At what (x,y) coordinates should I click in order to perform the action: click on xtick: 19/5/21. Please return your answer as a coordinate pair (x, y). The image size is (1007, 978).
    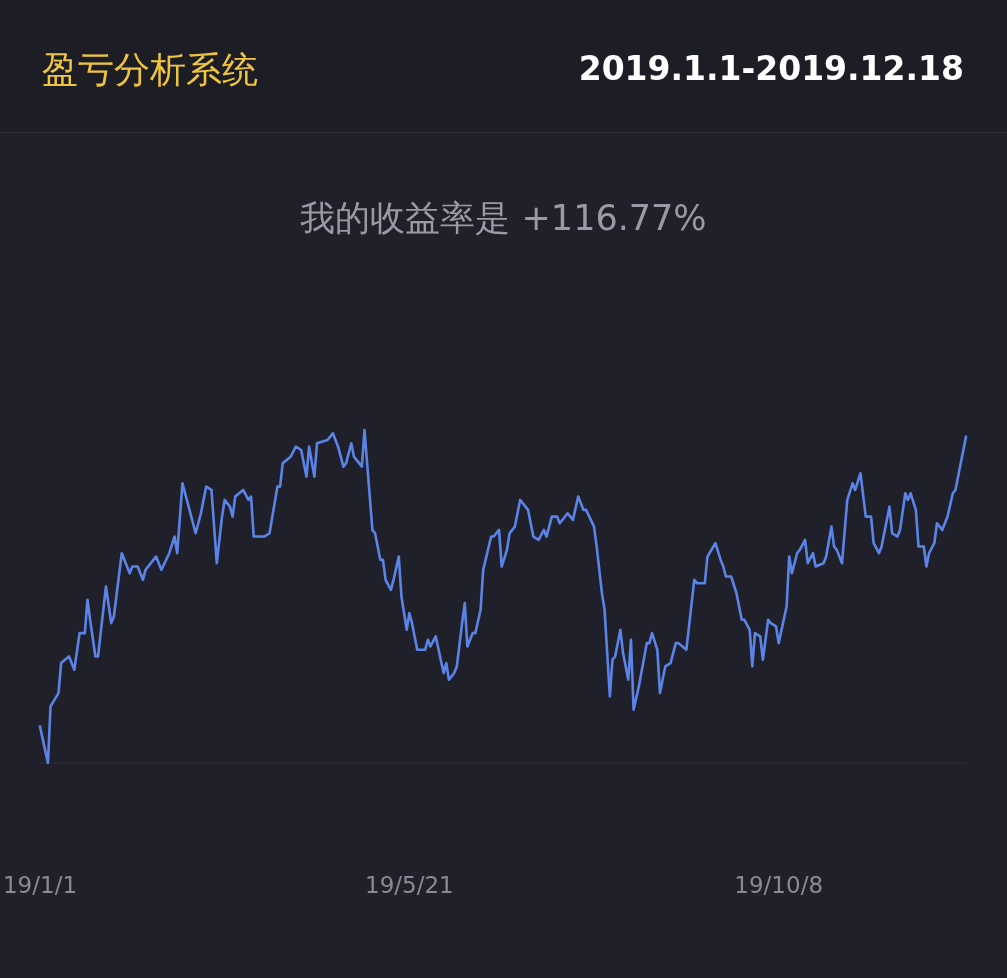
    Looking at the image, I should click on (409, 885).